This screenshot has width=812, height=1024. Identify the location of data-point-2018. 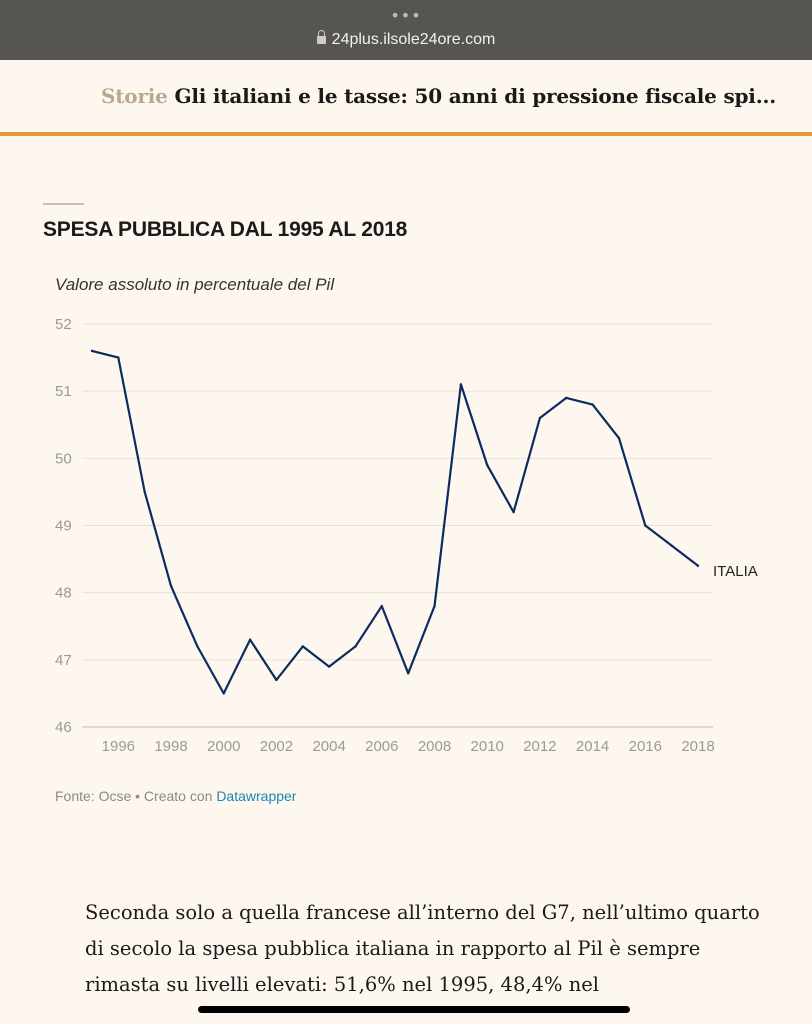
(698, 565).